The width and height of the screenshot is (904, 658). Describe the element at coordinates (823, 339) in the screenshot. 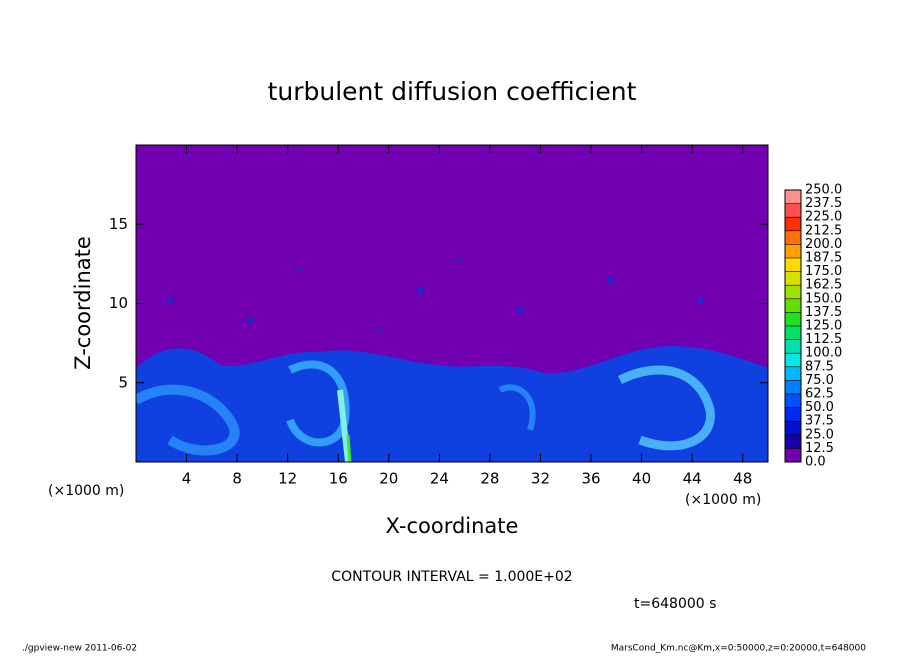

I see `colorbar-label: 112.5` at that location.